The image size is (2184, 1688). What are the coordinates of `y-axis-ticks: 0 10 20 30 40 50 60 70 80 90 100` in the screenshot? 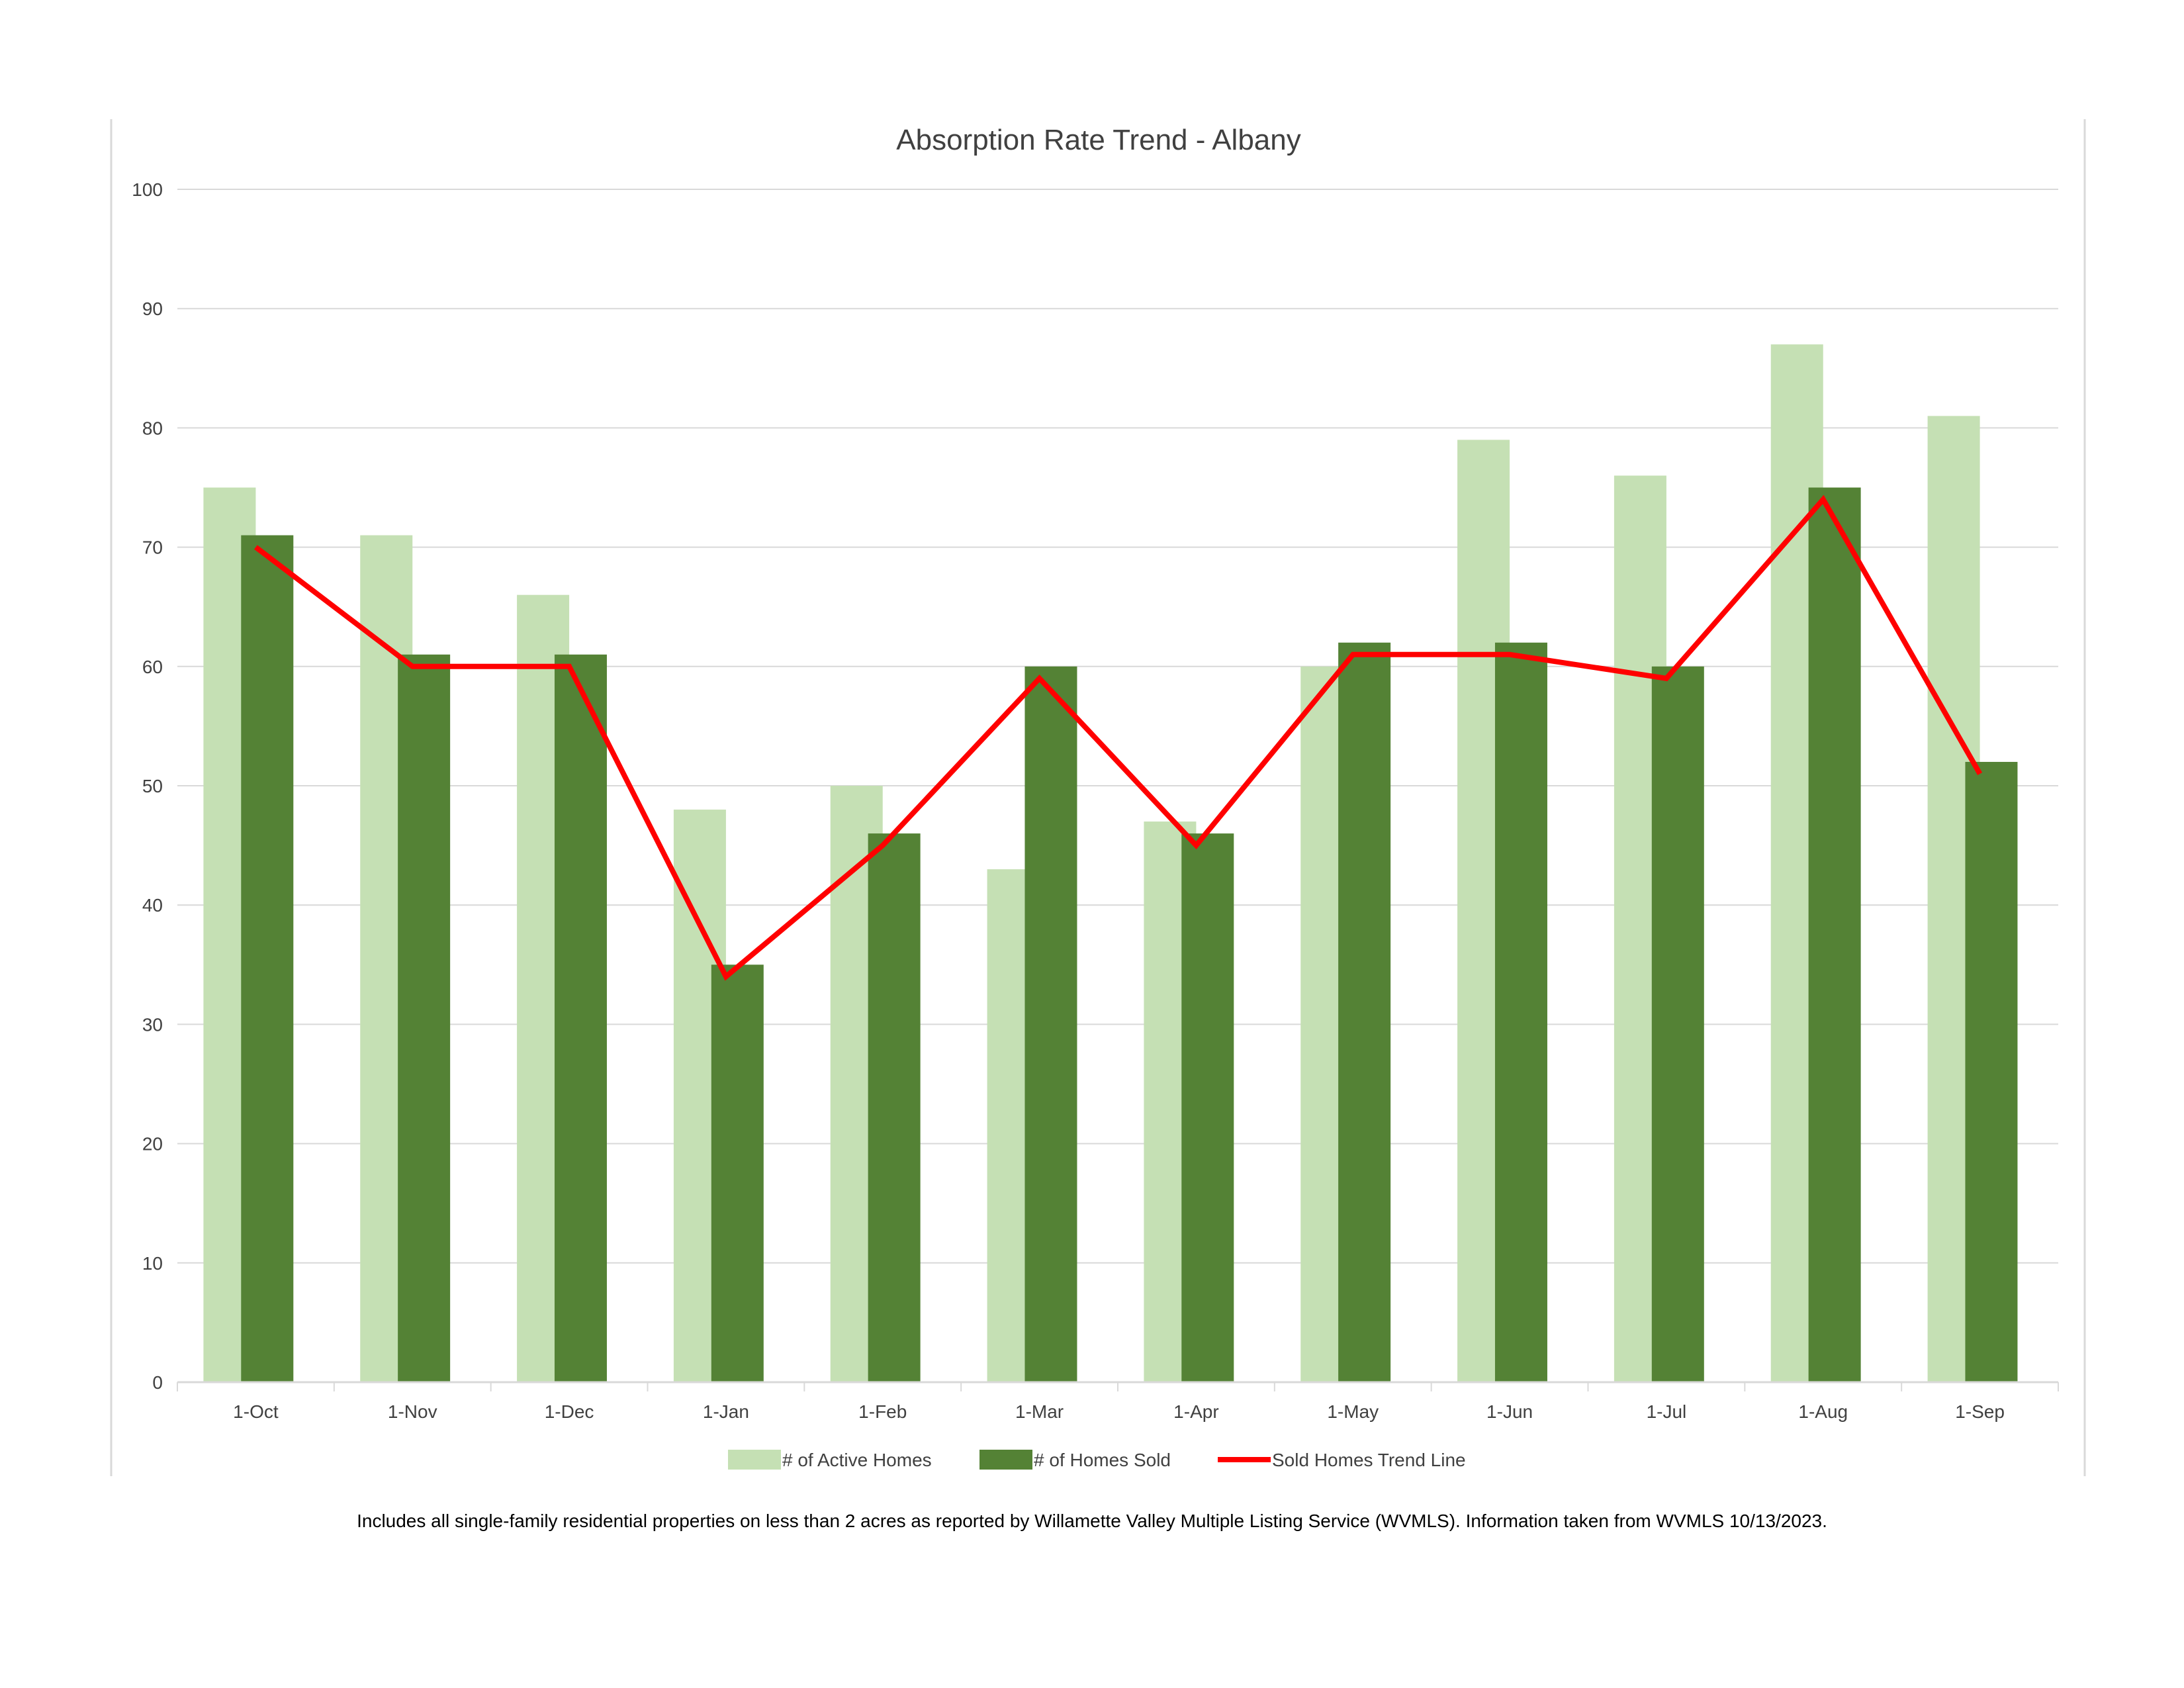 It's located at (147, 786).